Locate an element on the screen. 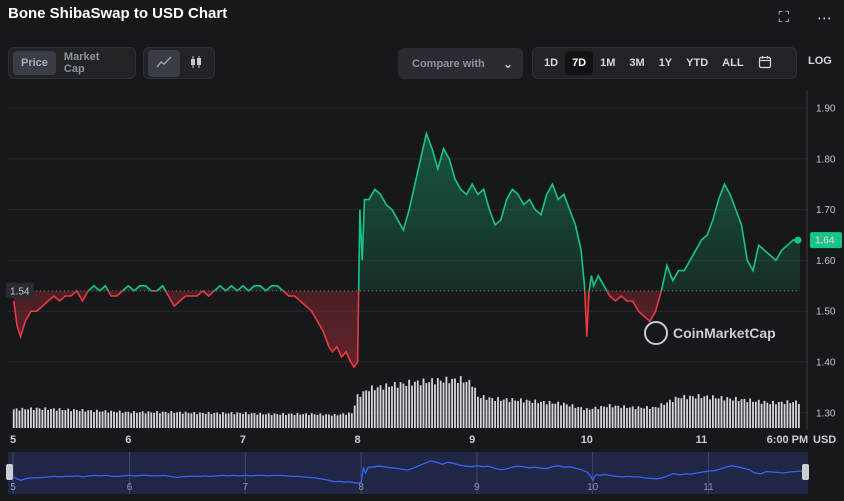  x-tick-label: 6 is located at coordinates (128, 440).